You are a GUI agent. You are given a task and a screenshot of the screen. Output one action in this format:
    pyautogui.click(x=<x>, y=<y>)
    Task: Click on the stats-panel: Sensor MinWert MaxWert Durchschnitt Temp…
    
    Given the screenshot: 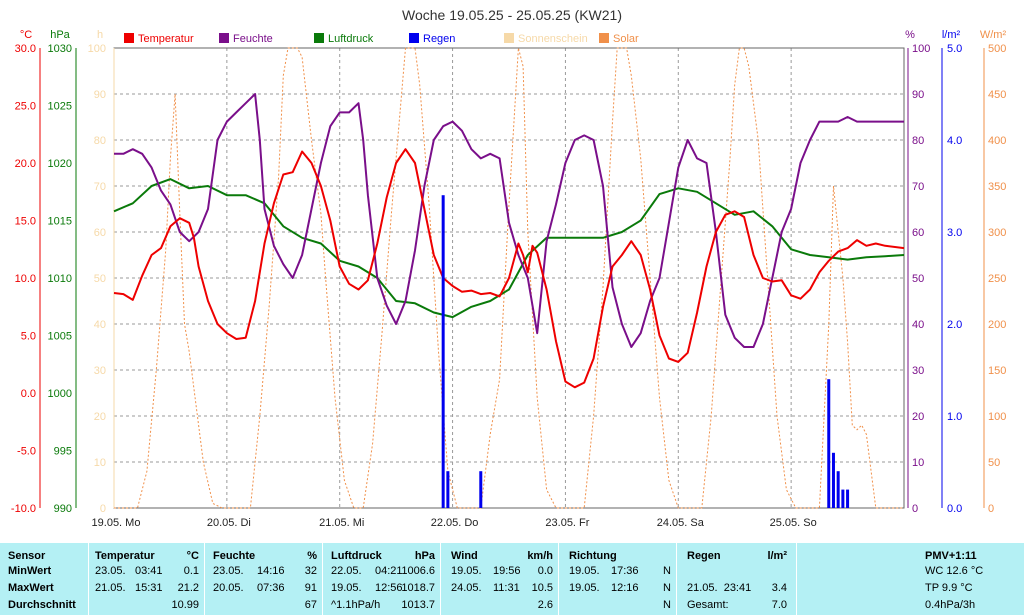 What is the action you would take?
    pyautogui.click(x=512, y=579)
    